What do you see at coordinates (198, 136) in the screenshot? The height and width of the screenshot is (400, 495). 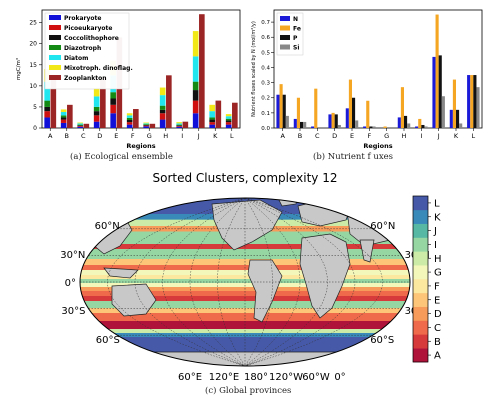 I see `x-tick-label: J` at bounding box center [198, 136].